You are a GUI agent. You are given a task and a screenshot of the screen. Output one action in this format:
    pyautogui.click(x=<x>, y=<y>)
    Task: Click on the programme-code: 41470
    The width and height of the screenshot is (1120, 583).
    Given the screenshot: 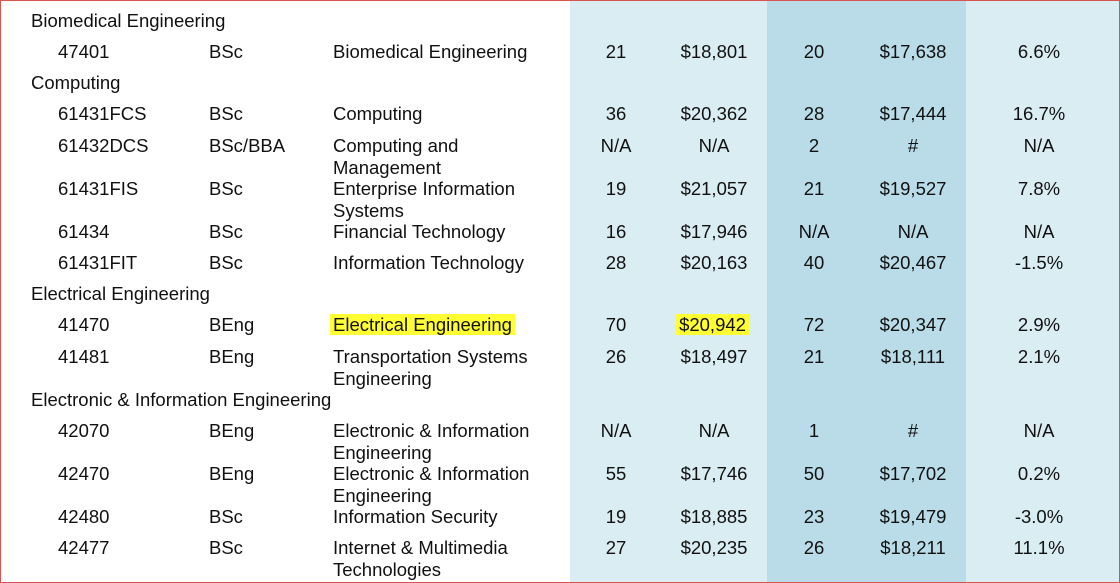 What is the action you would take?
    pyautogui.click(x=84, y=324)
    